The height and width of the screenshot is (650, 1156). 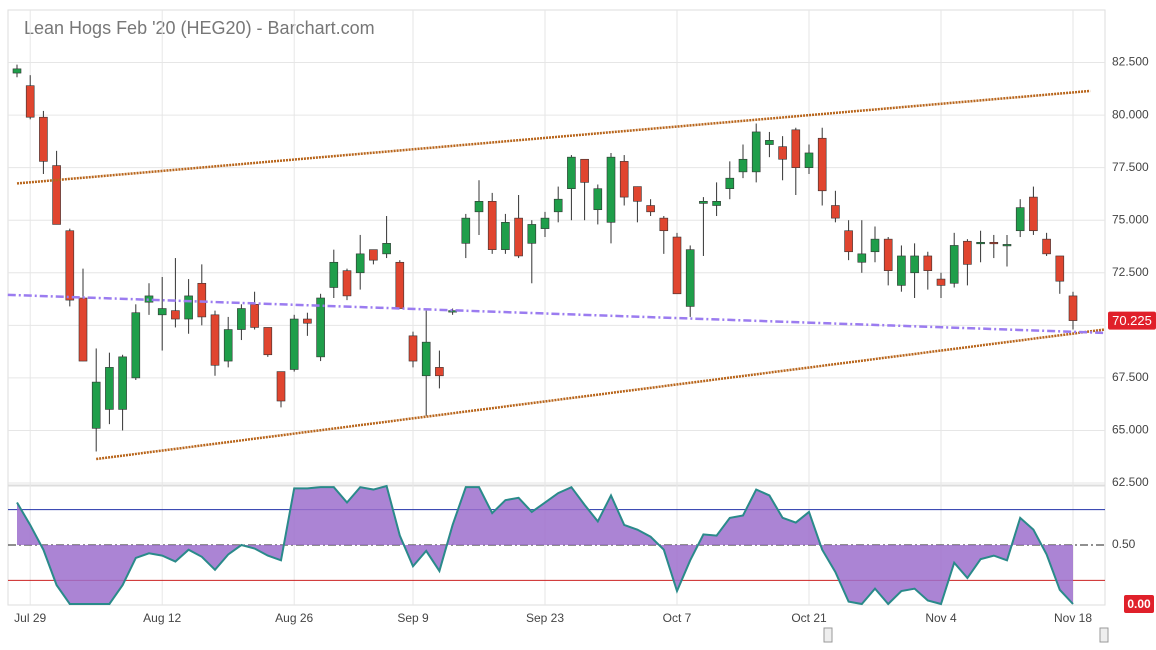 I want to click on x-tick-label: Sep 23, so click(x=545, y=618).